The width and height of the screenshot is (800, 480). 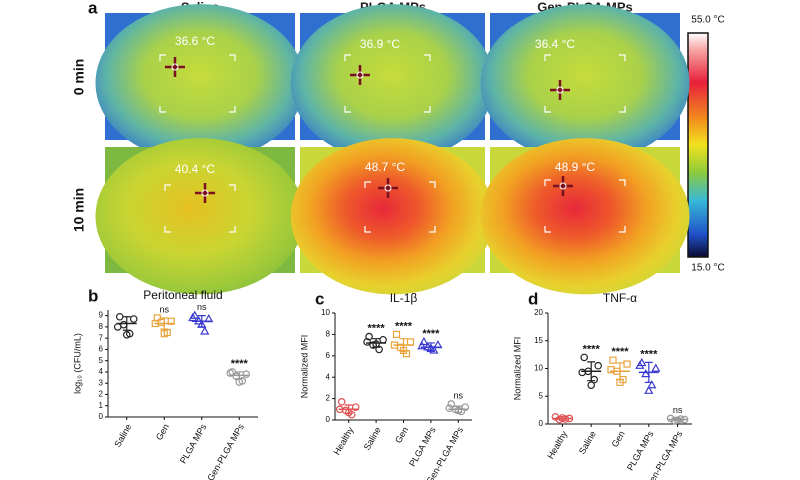 What do you see at coordinates (707, 20) in the screenshot?
I see `colorbar-max: 55.0 °C` at bounding box center [707, 20].